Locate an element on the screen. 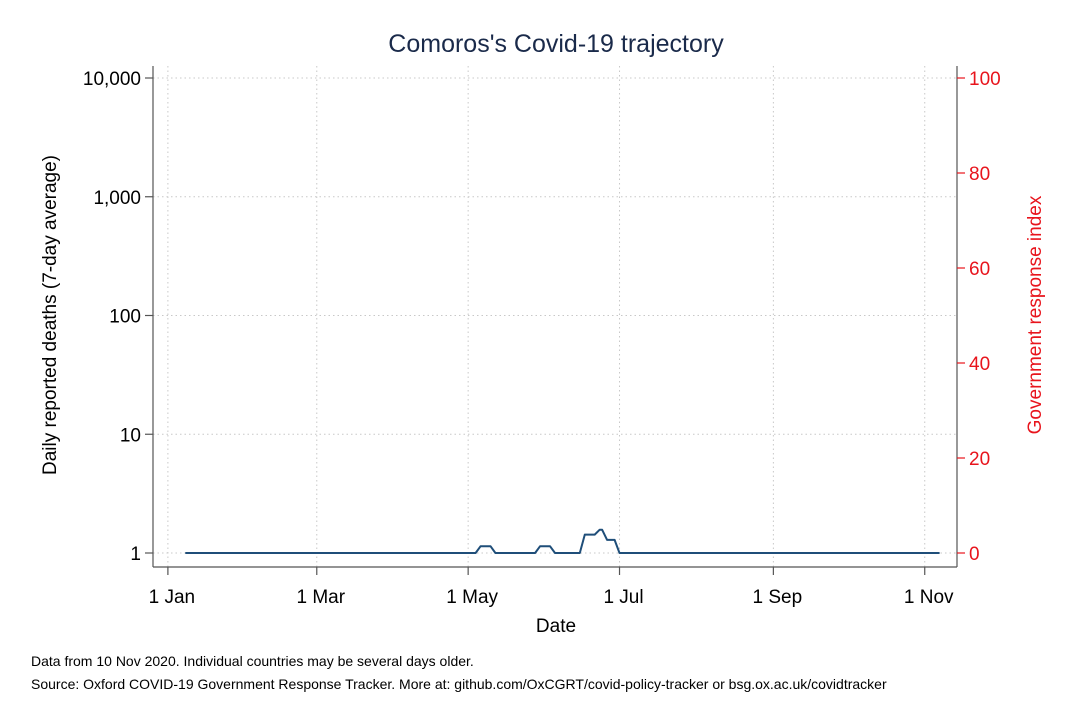 This screenshot has height=722, width=1083. left-y-tick-label: 1,000 is located at coordinates (117, 198).